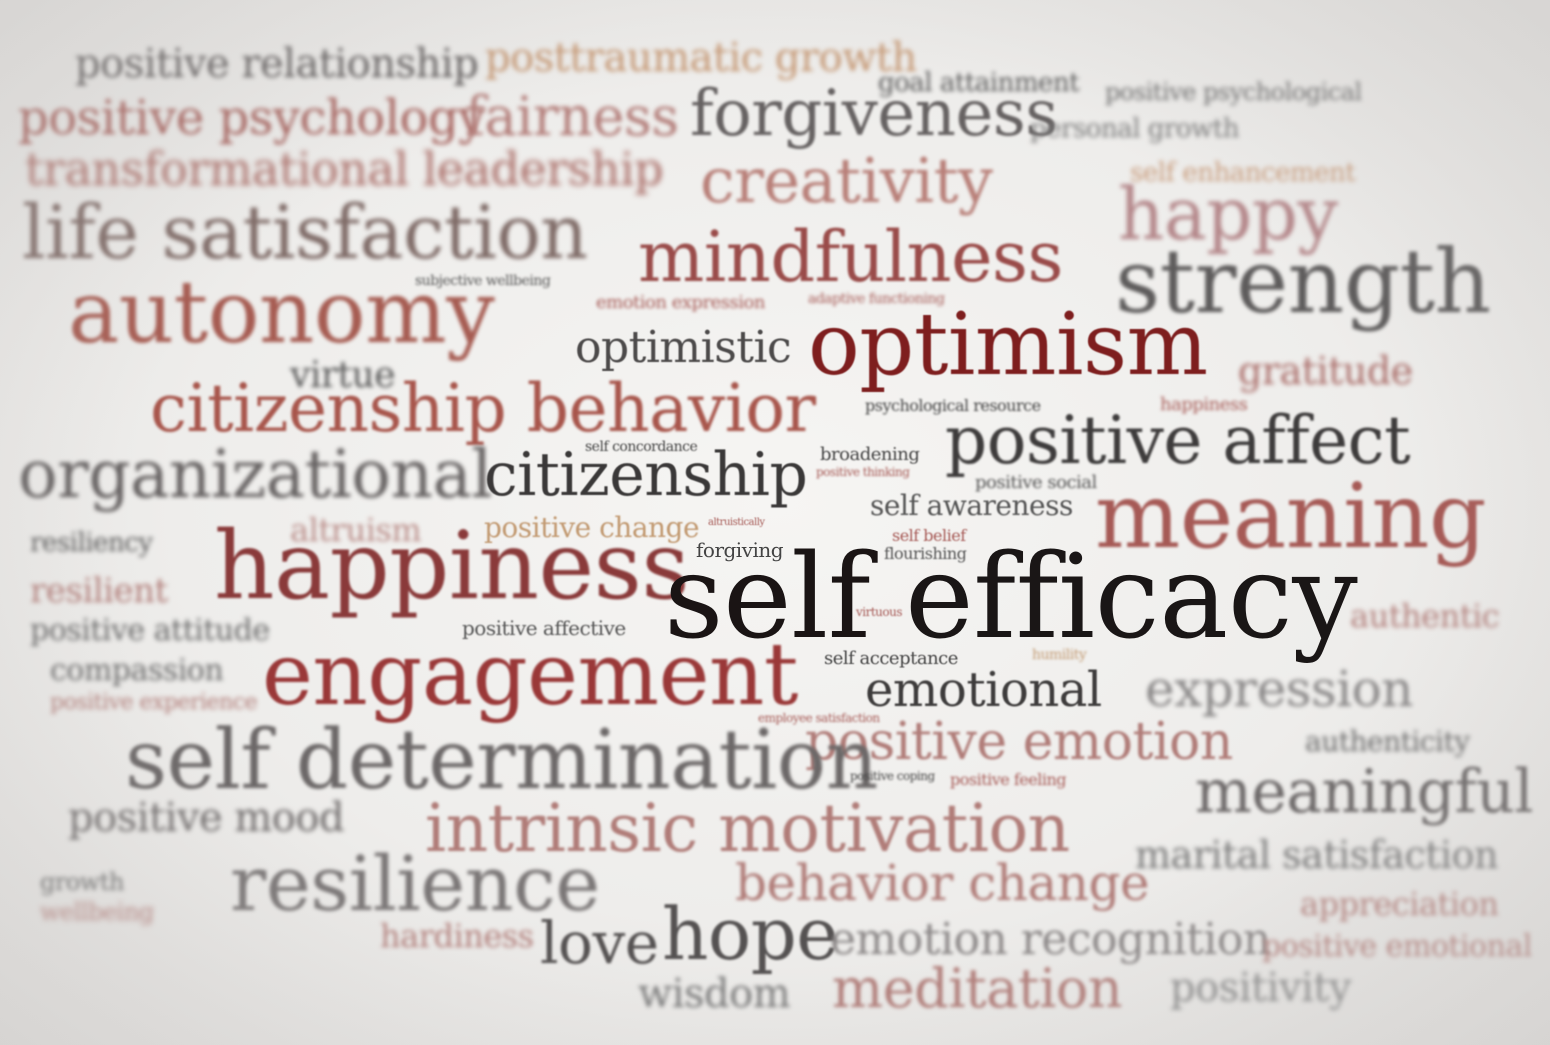 The image size is (1550, 1045). What do you see at coordinates (1317, 855) in the screenshot?
I see `word-marital-satisfaction: marital satisfaction` at bounding box center [1317, 855].